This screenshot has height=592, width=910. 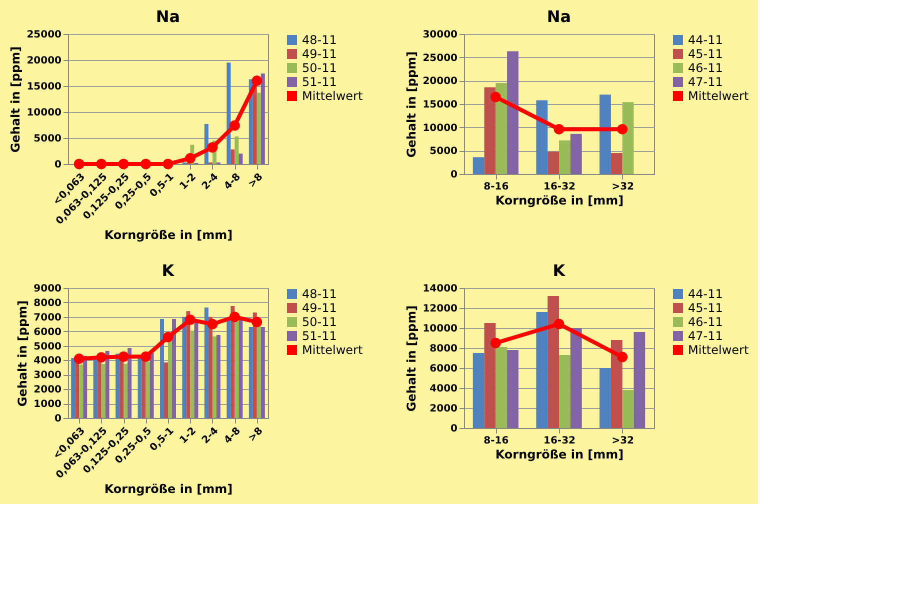 I want to click on y-tick-label: 7000, so click(x=48, y=318).